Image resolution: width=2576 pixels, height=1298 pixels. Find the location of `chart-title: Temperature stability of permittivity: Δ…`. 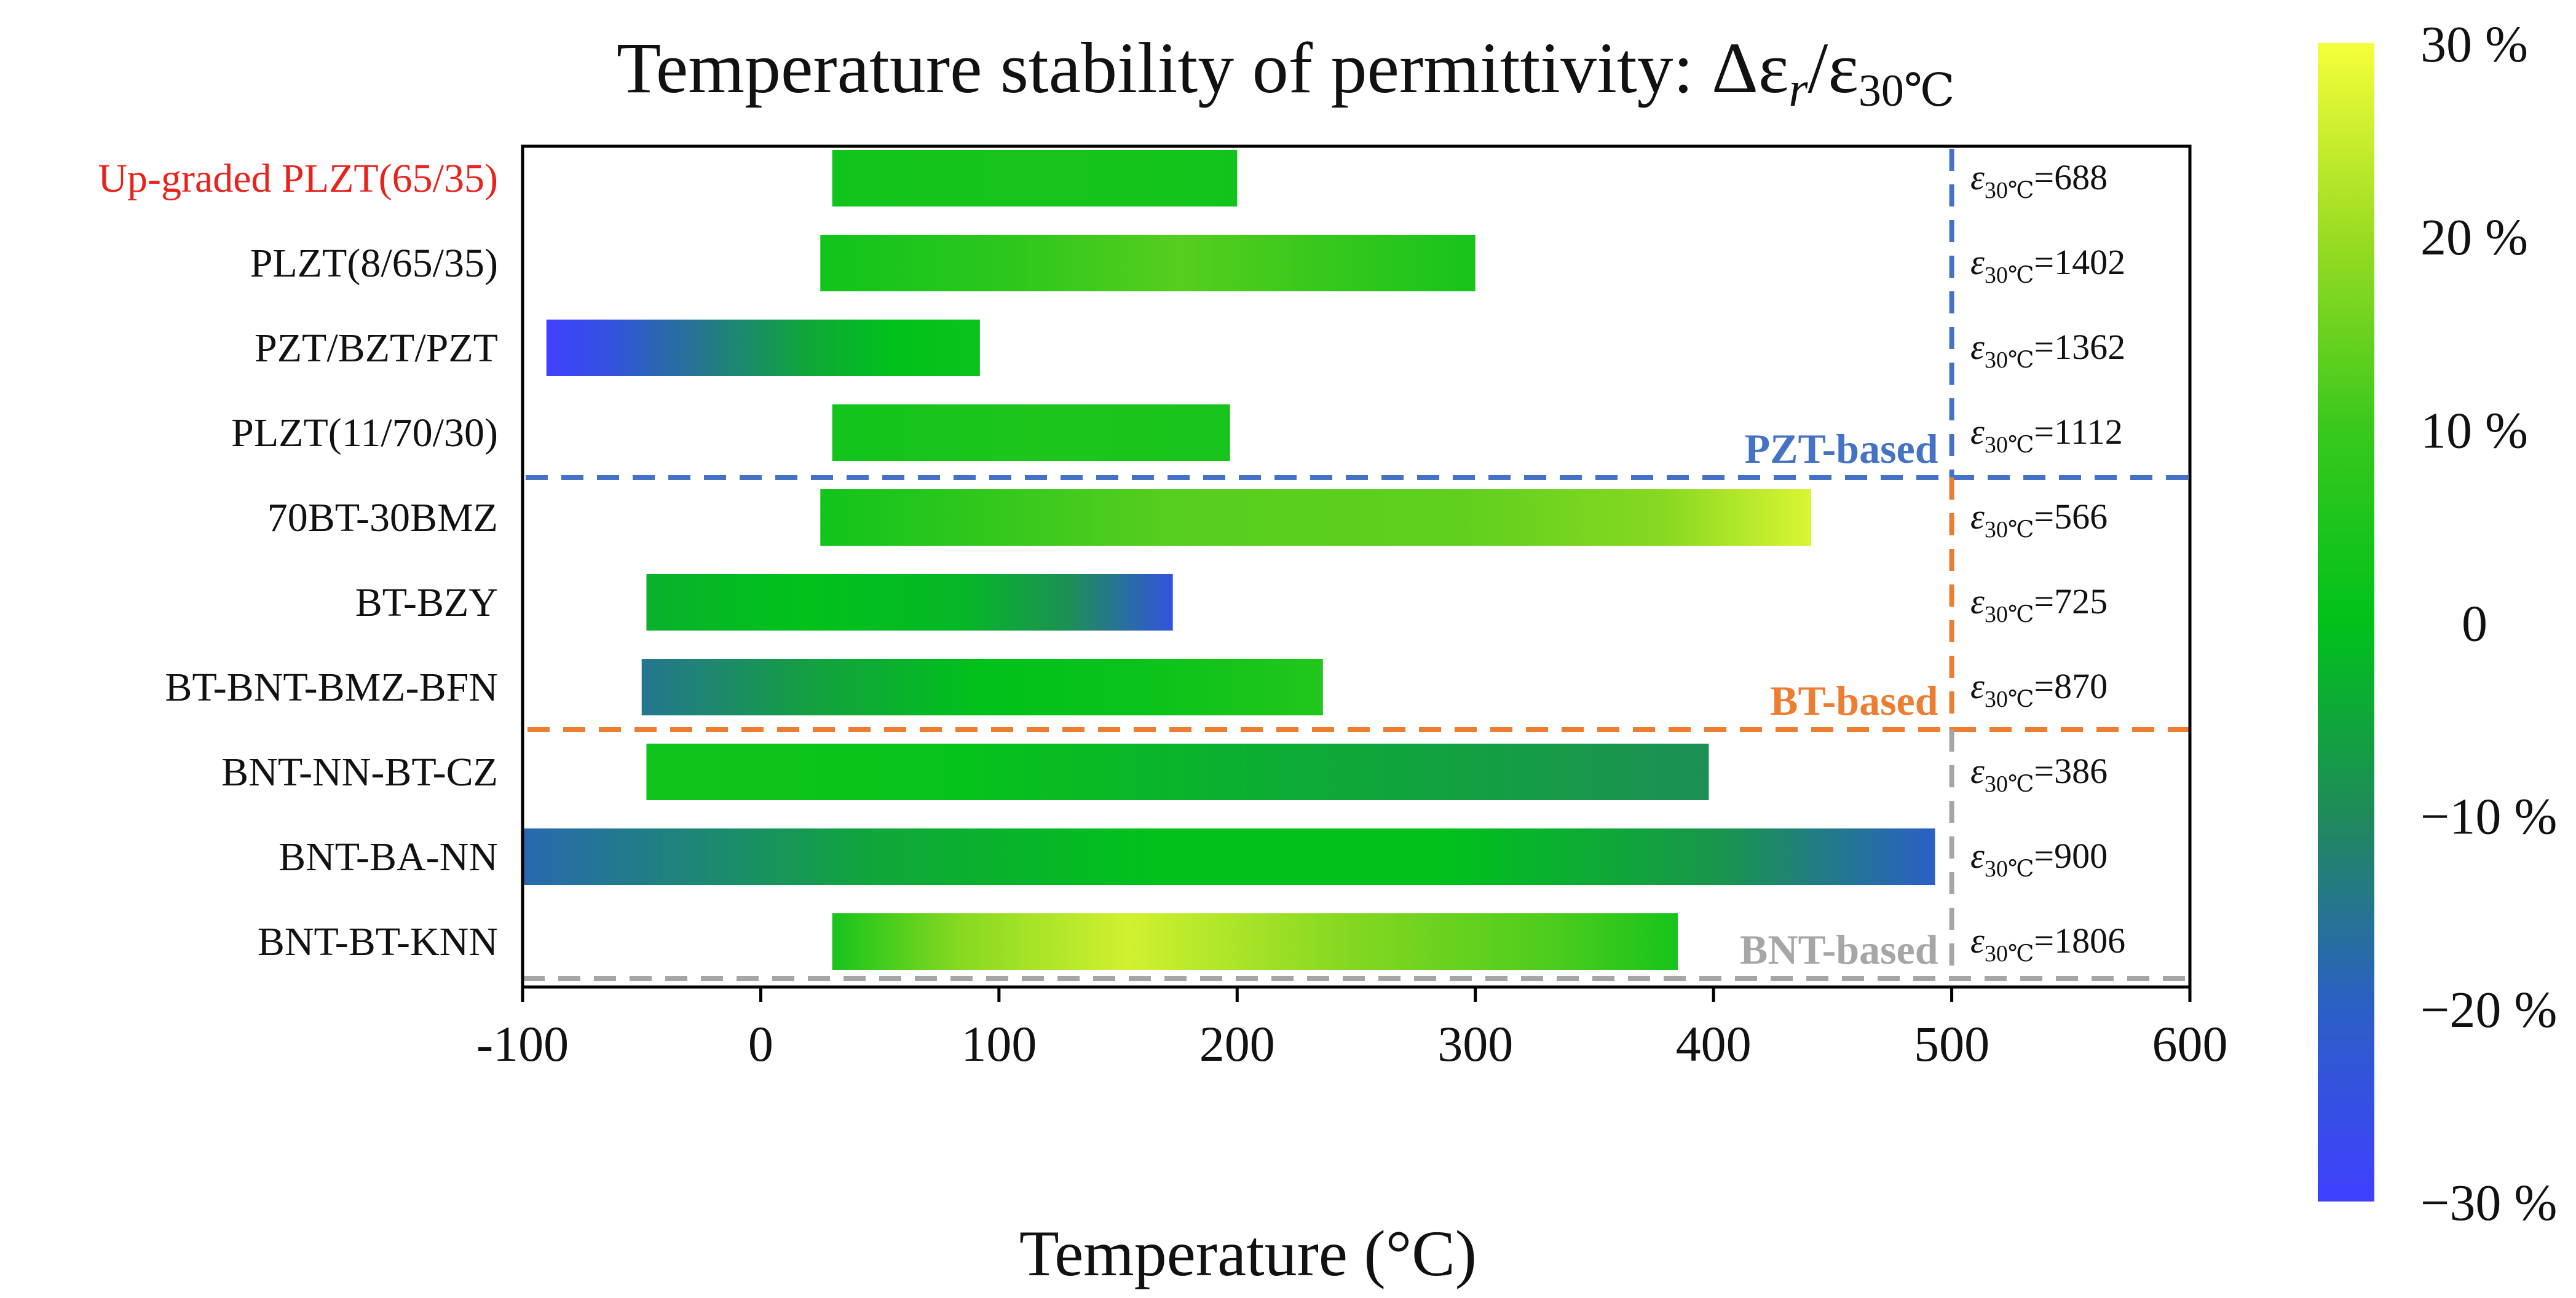

chart-title: Temperature stability of permittivity: Δ… is located at coordinates (1286, 73).